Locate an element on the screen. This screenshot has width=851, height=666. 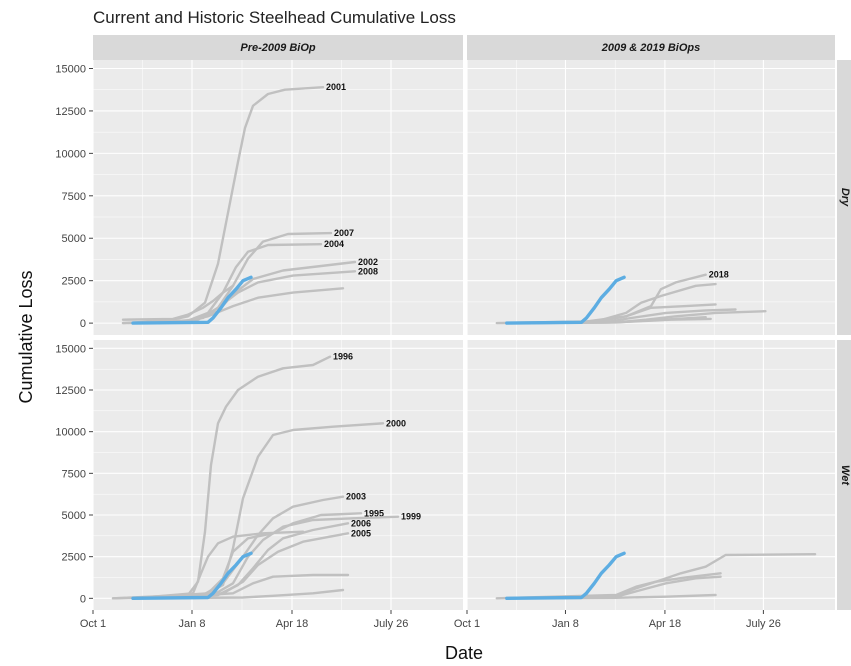
strip-label-dry: Dry is located at coordinates (845, 197).